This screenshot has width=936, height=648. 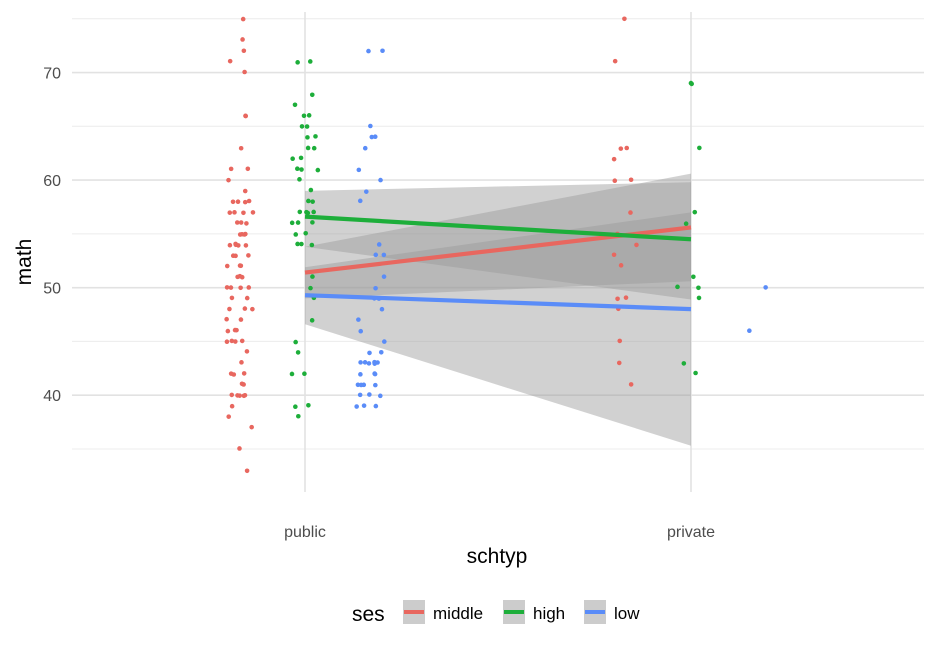 I want to click on legend-label-low: low, so click(x=627, y=613).